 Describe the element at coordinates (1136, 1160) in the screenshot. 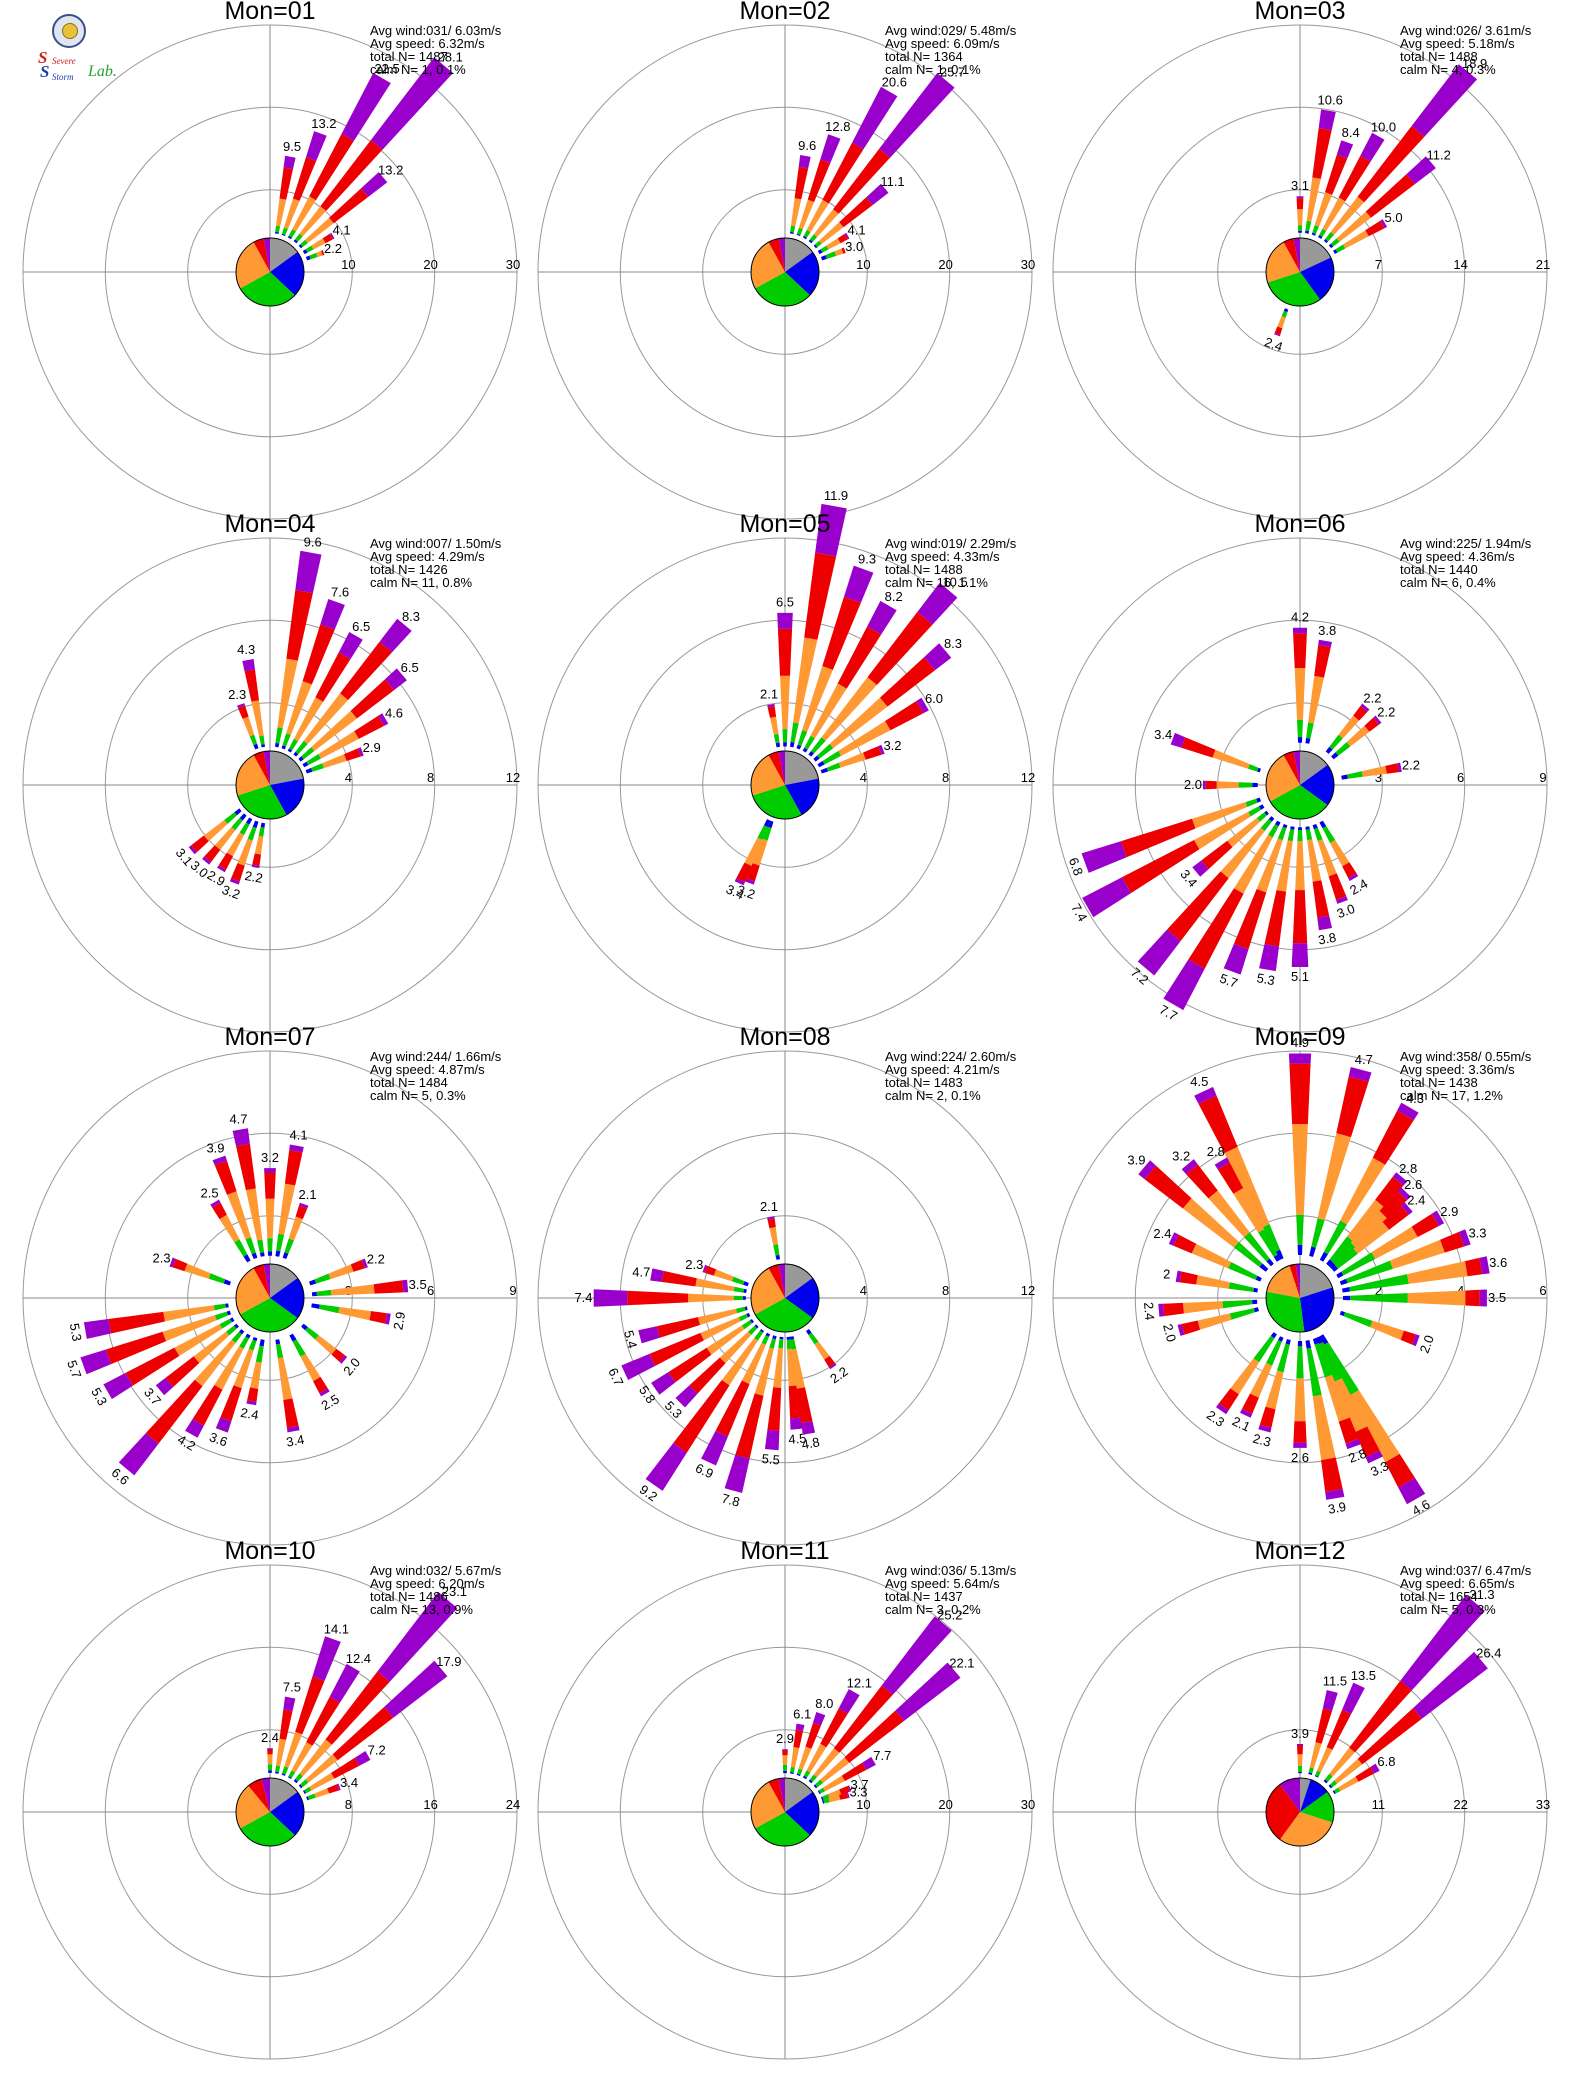

I see `bar-value-label: 3.9` at that location.